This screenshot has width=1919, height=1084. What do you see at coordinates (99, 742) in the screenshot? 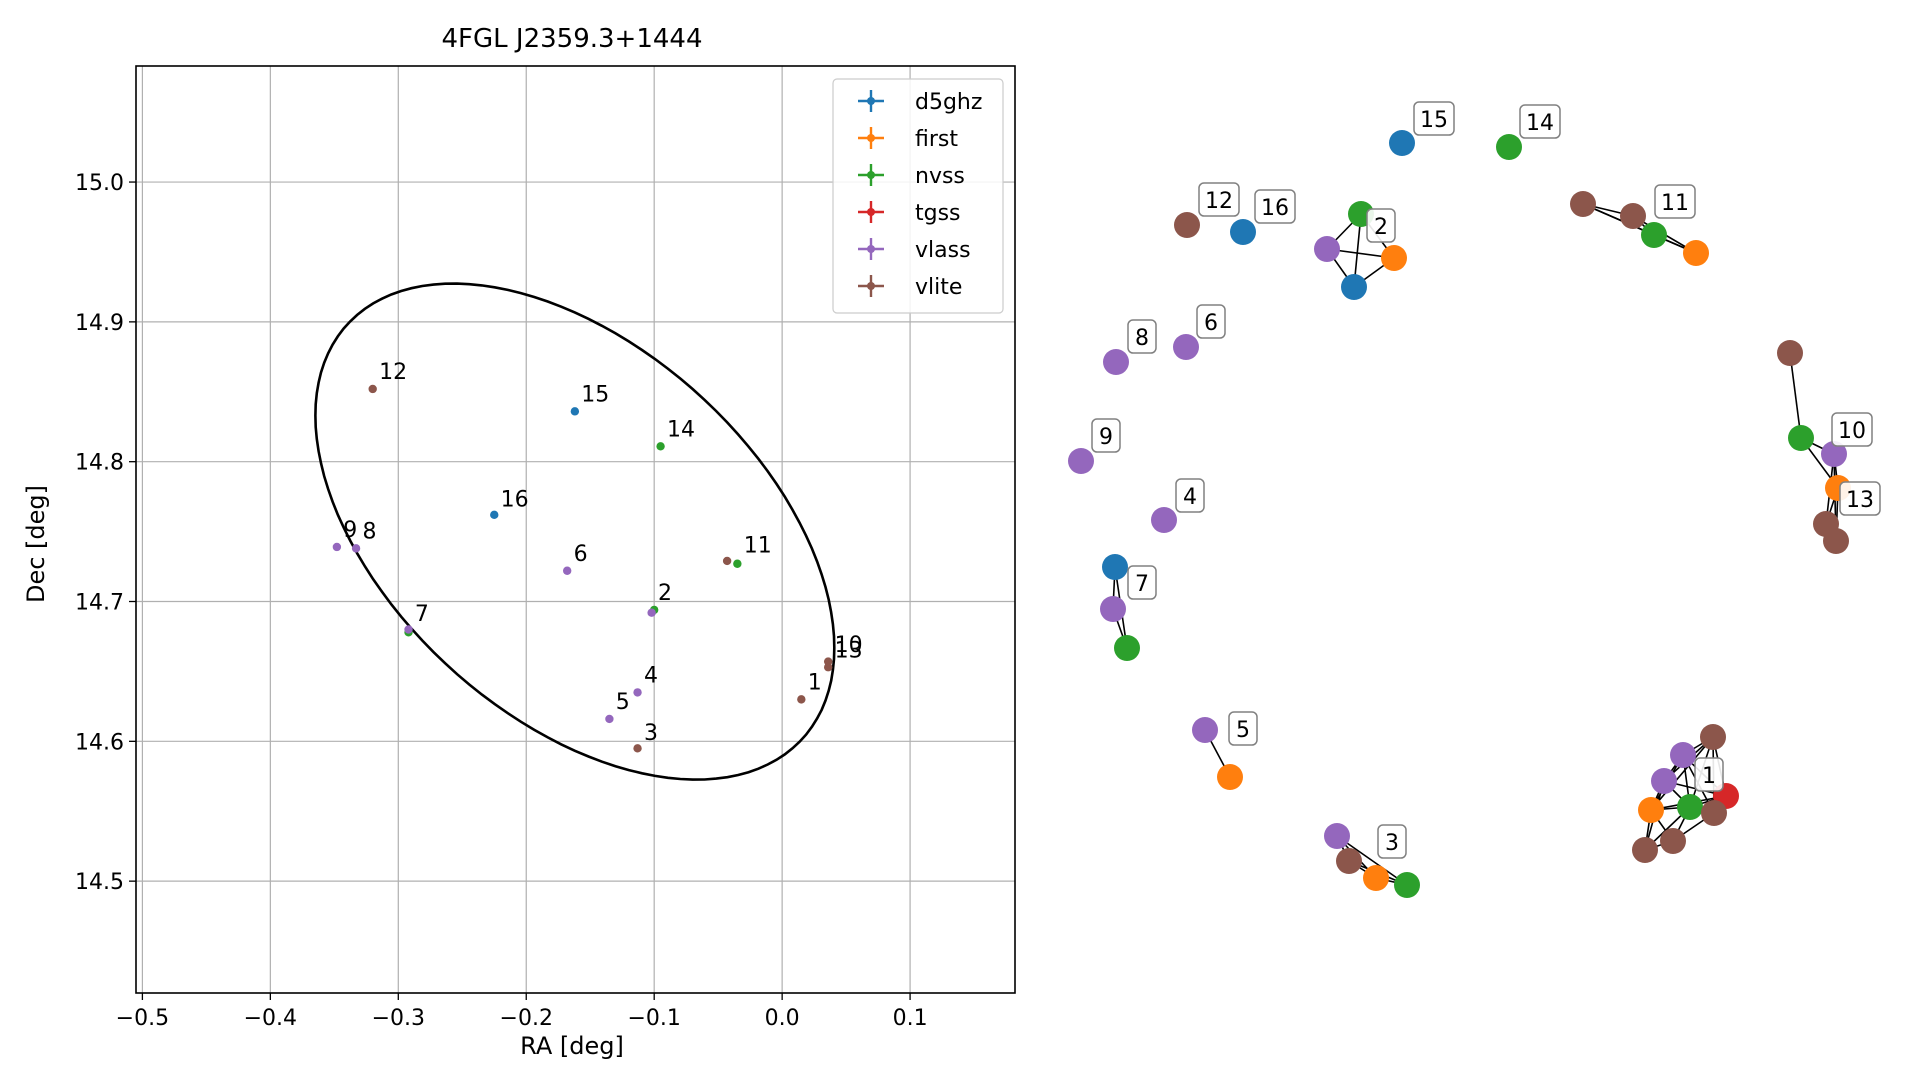
I see `y-tick-label: 14.6` at bounding box center [99, 742].